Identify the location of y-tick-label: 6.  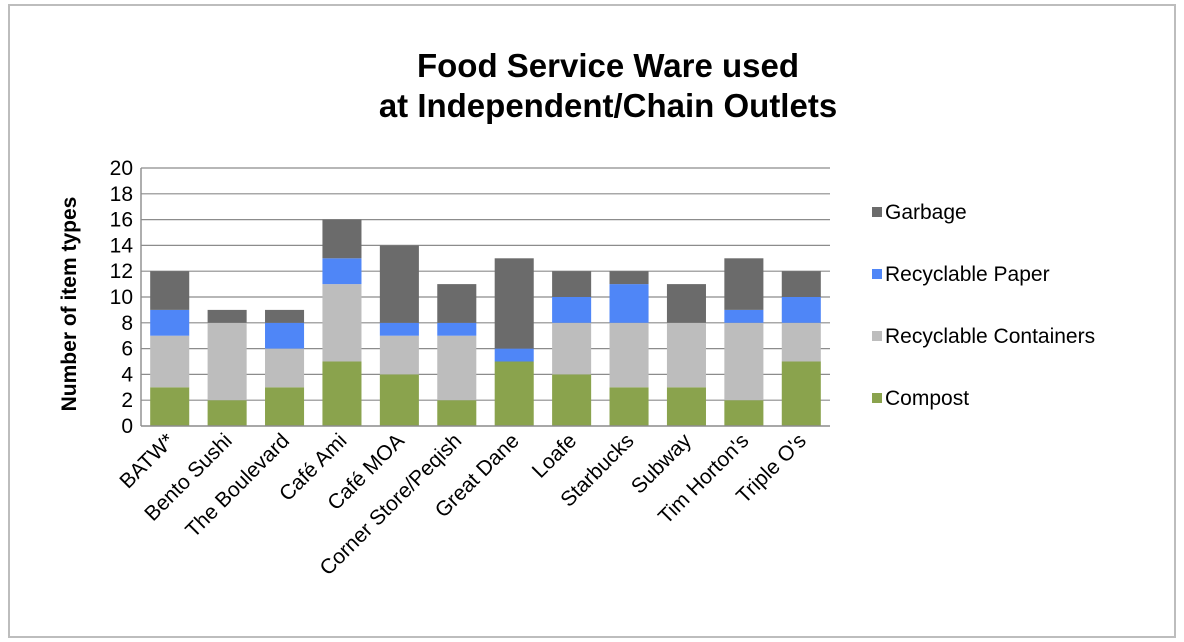
(127, 349).